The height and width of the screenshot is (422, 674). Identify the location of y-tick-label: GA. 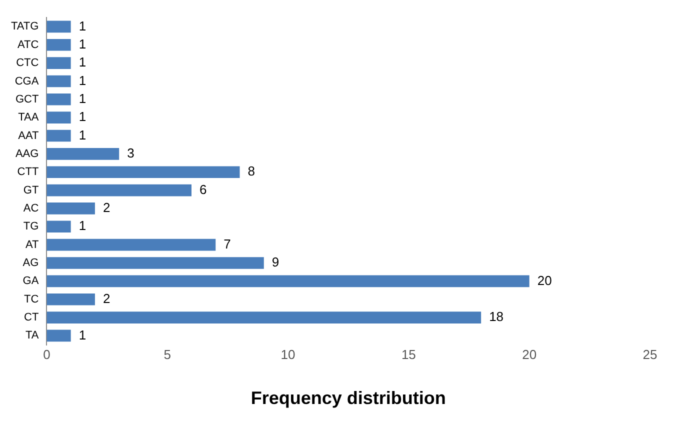
(31, 281).